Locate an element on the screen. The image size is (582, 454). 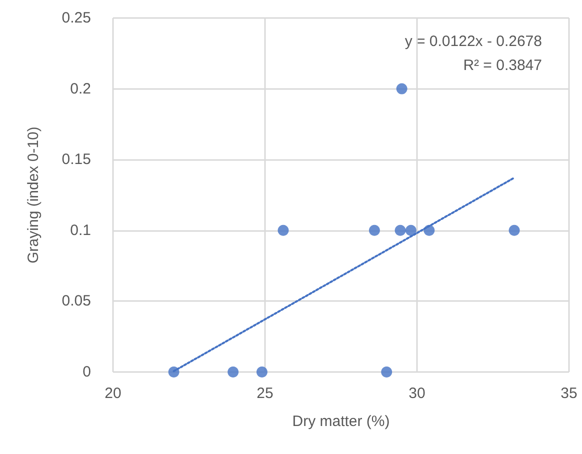
y-tick-label: 0 is located at coordinates (86, 372).